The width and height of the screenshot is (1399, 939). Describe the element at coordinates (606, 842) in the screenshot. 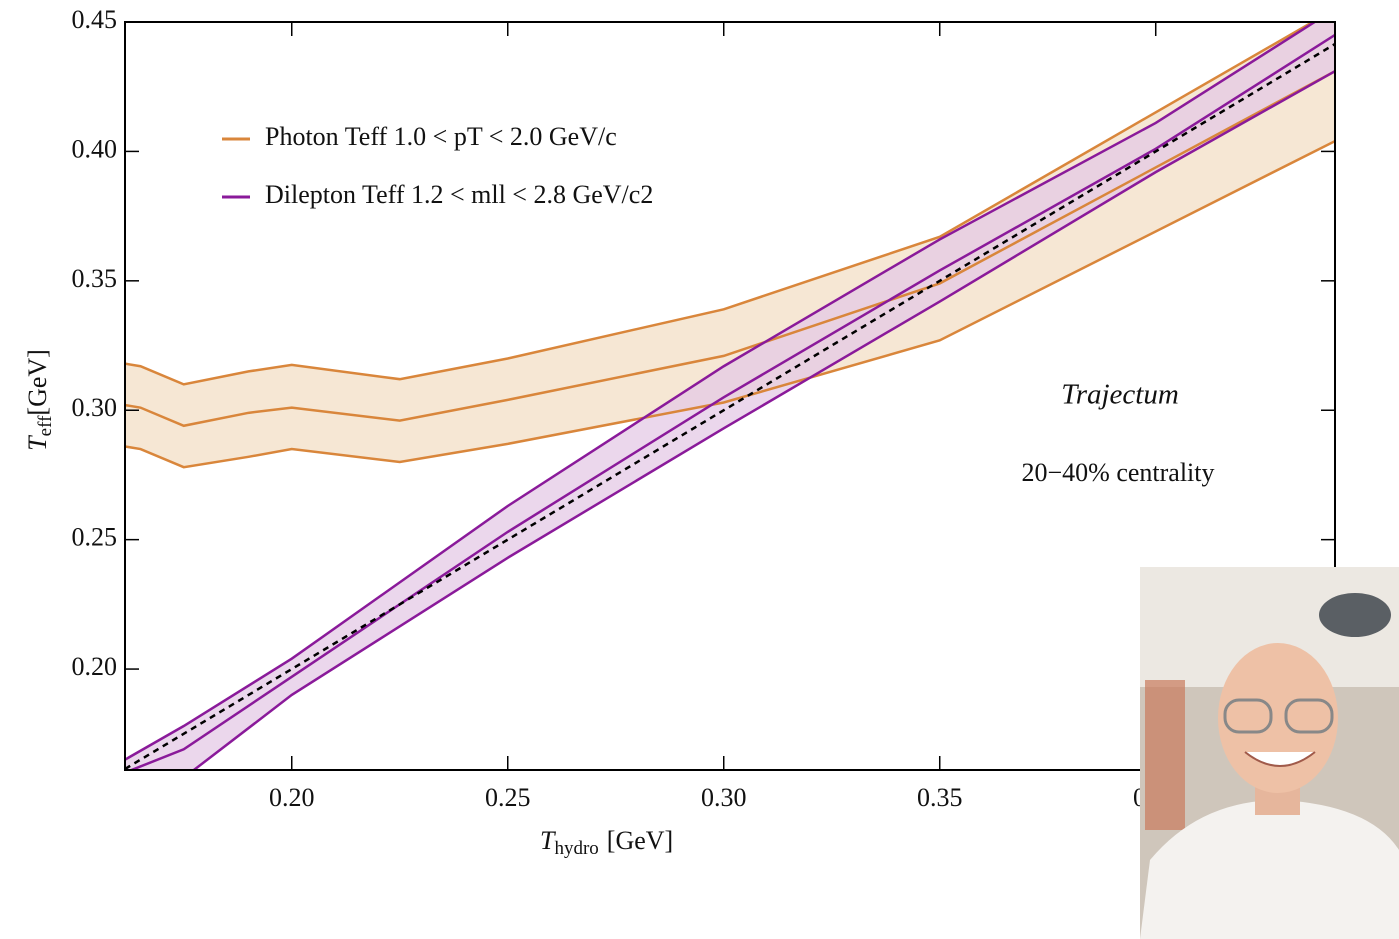

I see `x-axis-label: Thydro [GeV]` at that location.